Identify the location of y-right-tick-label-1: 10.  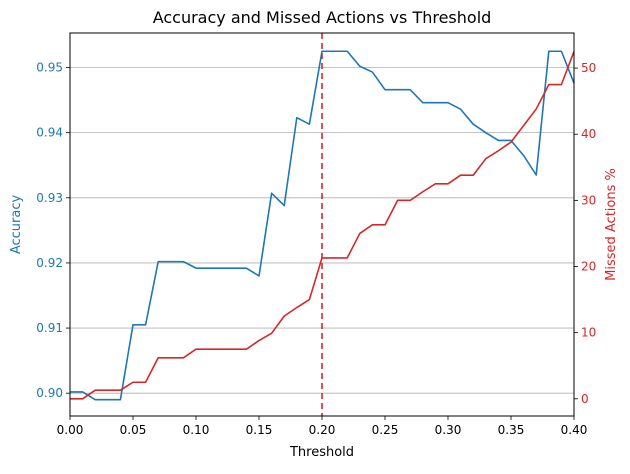
(588, 333).